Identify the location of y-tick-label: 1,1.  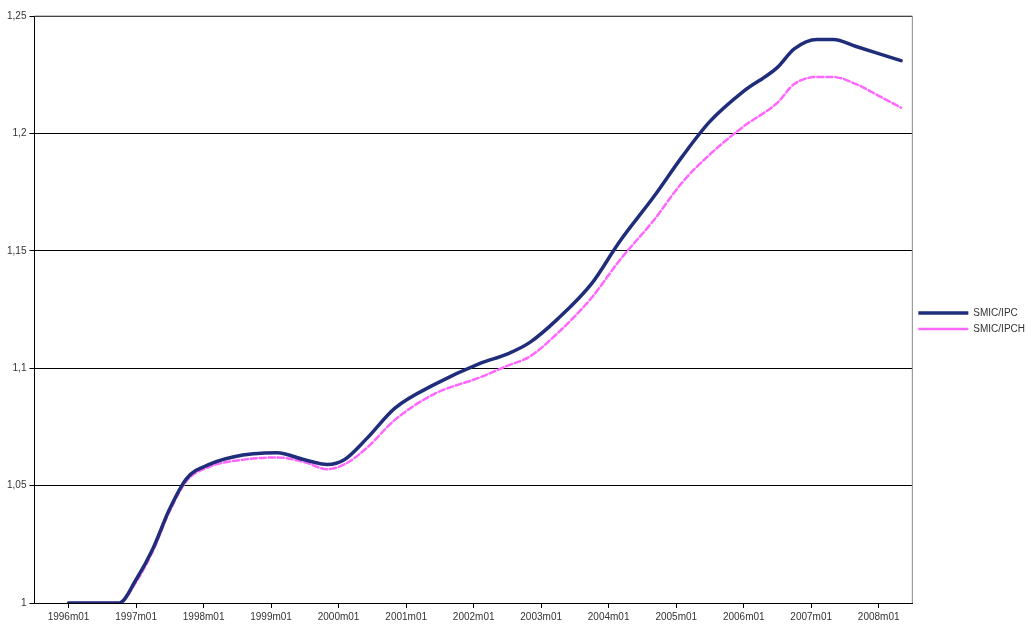
(19, 367).